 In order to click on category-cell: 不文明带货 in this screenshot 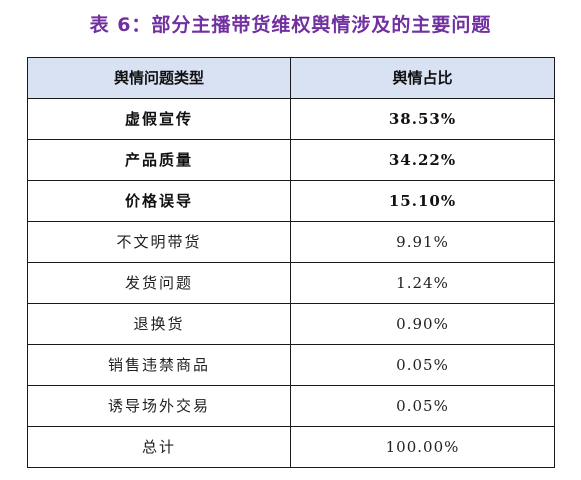, I will do `click(159, 242)`.